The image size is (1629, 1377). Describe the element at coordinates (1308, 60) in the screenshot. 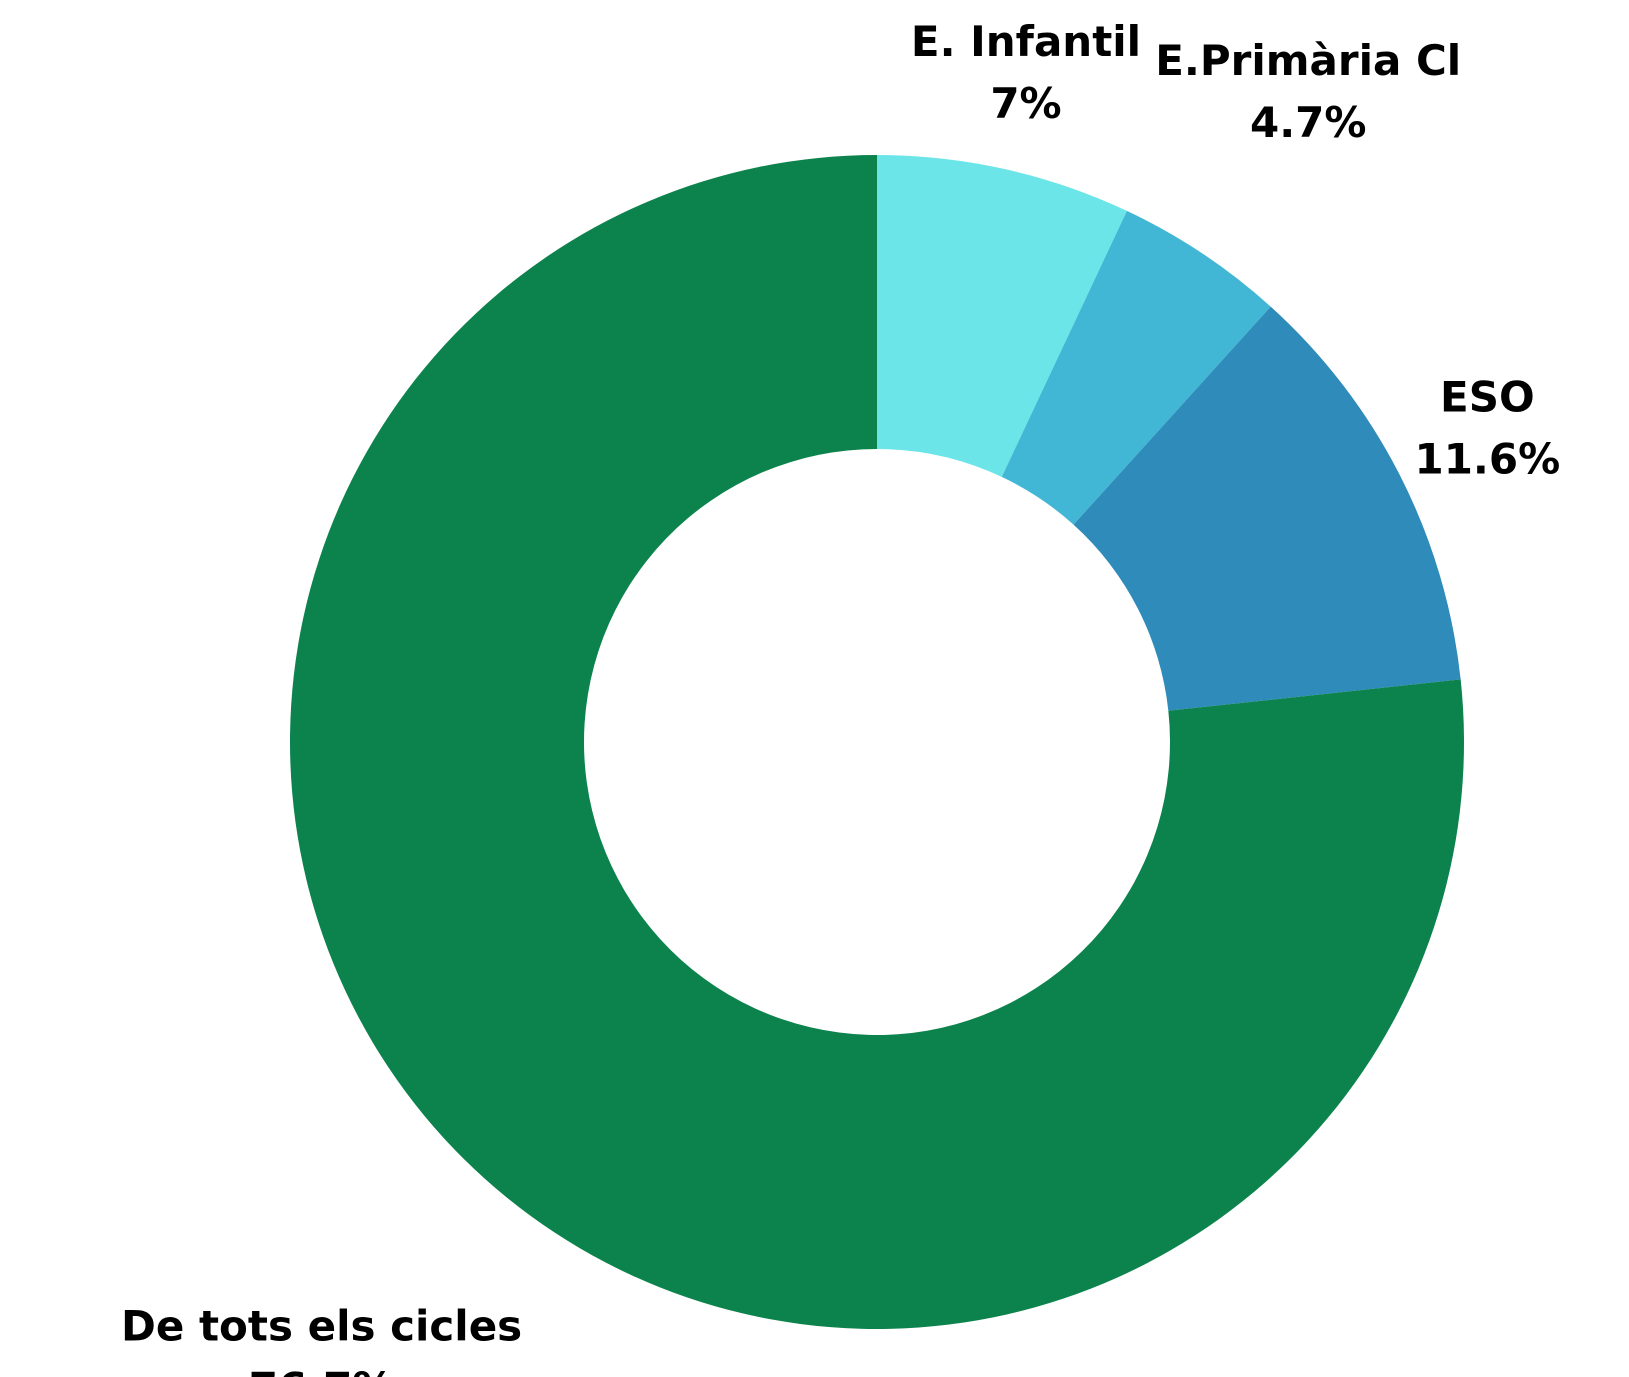

I see `slice-label: E.Primària Cl` at that location.